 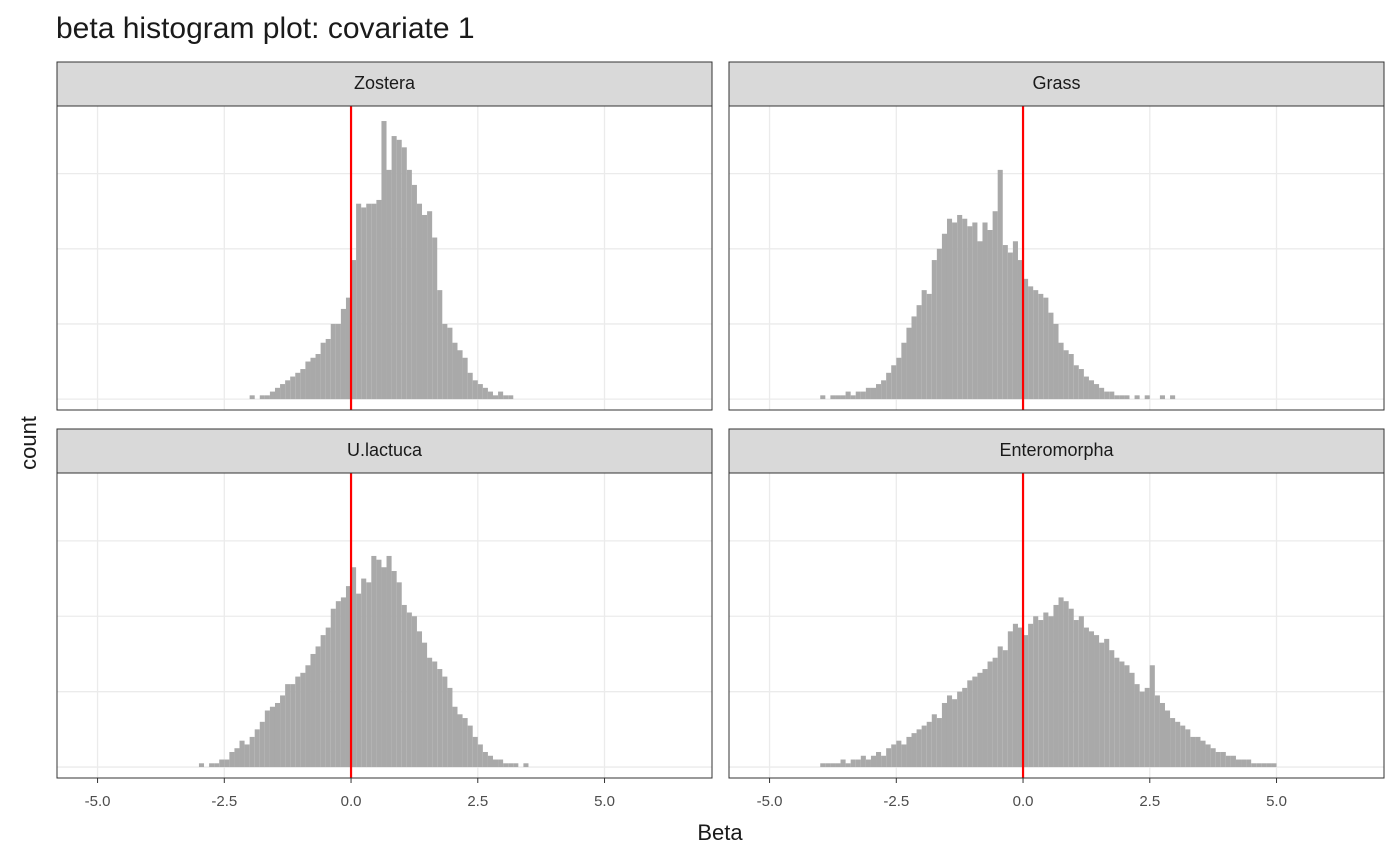 I want to click on x-tick-label: 2.5, so click(x=477, y=801).